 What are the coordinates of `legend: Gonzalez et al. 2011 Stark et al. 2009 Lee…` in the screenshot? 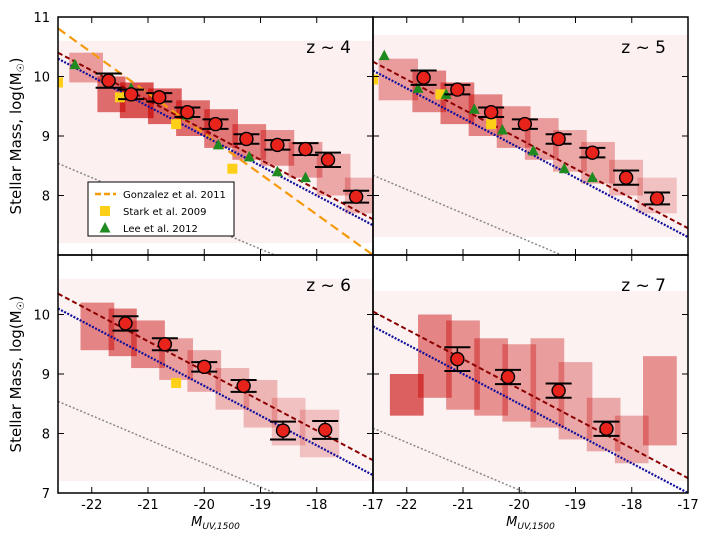 It's located at (161, 209).